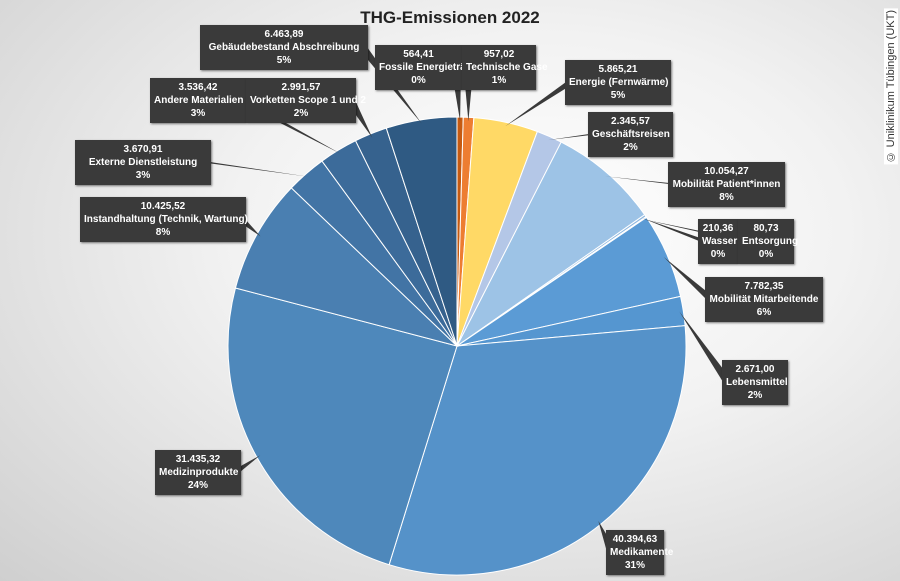 The width and height of the screenshot is (900, 581). I want to click on data-label-label: Geschäftsreisen, so click(631, 134).